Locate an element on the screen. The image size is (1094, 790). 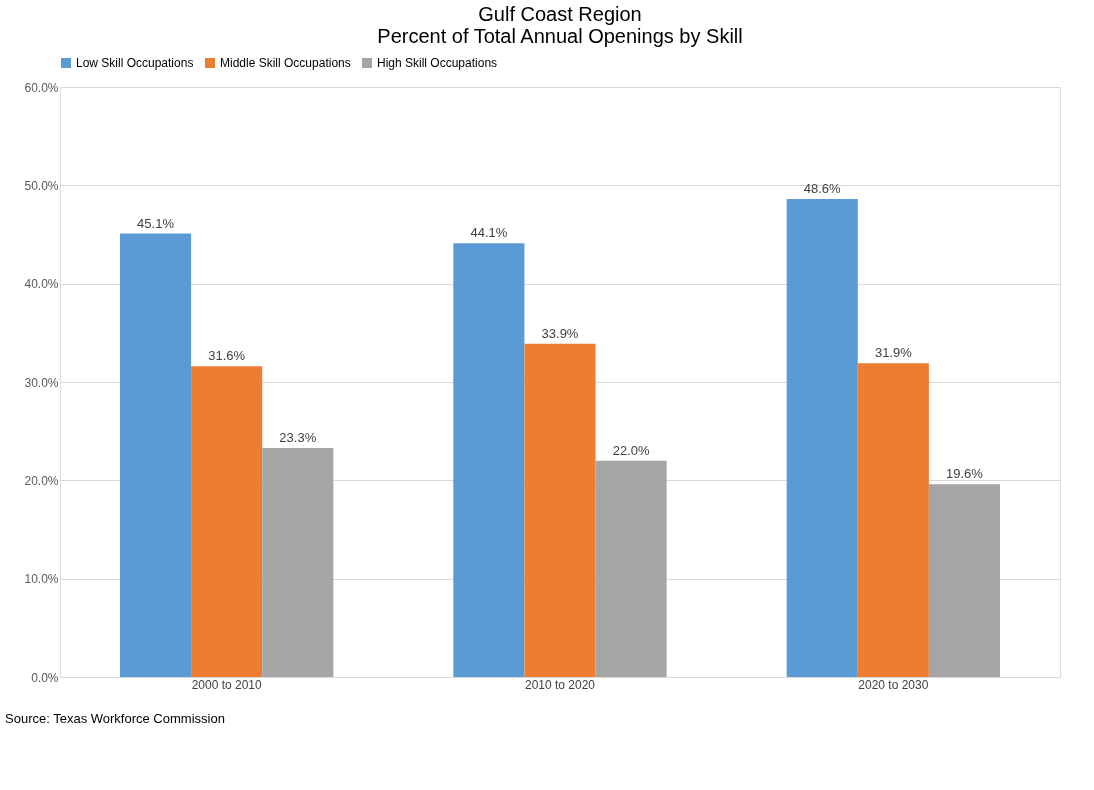
y-tick-label: 10.0% is located at coordinates (41, 579).